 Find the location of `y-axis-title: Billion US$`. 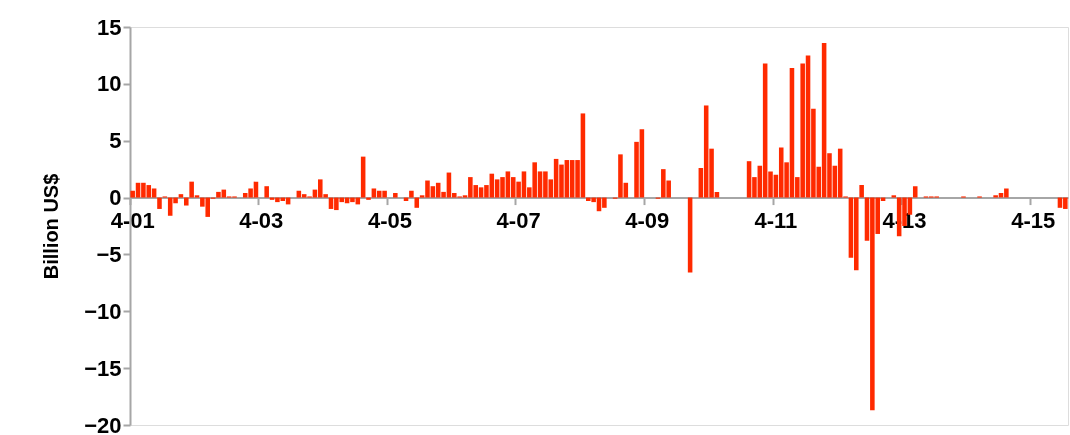

y-axis-title: Billion US$ is located at coordinates (51, 226).